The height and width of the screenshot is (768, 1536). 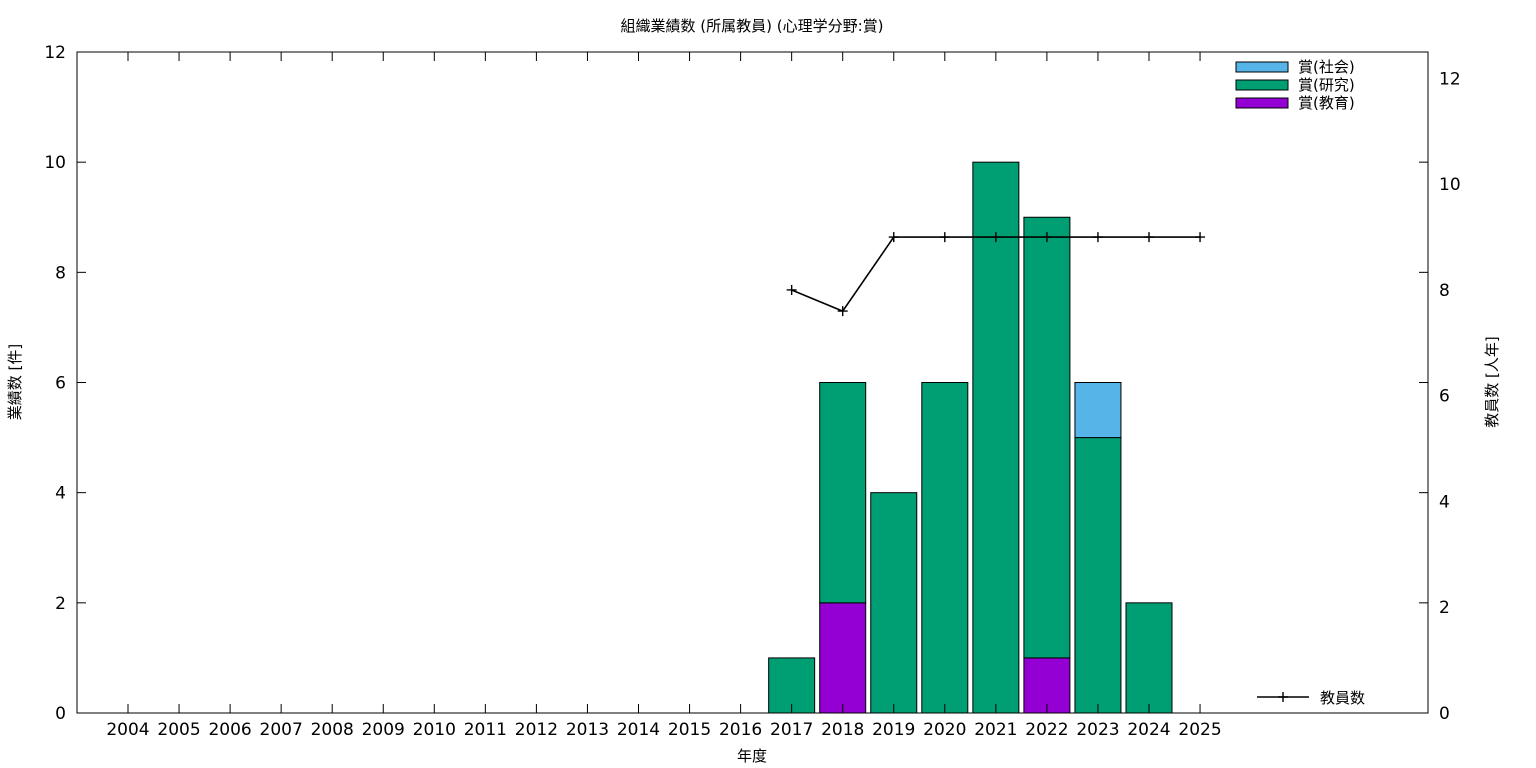 I want to click on legend-label-0: 賞(教育), so click(x=1326, y=103).